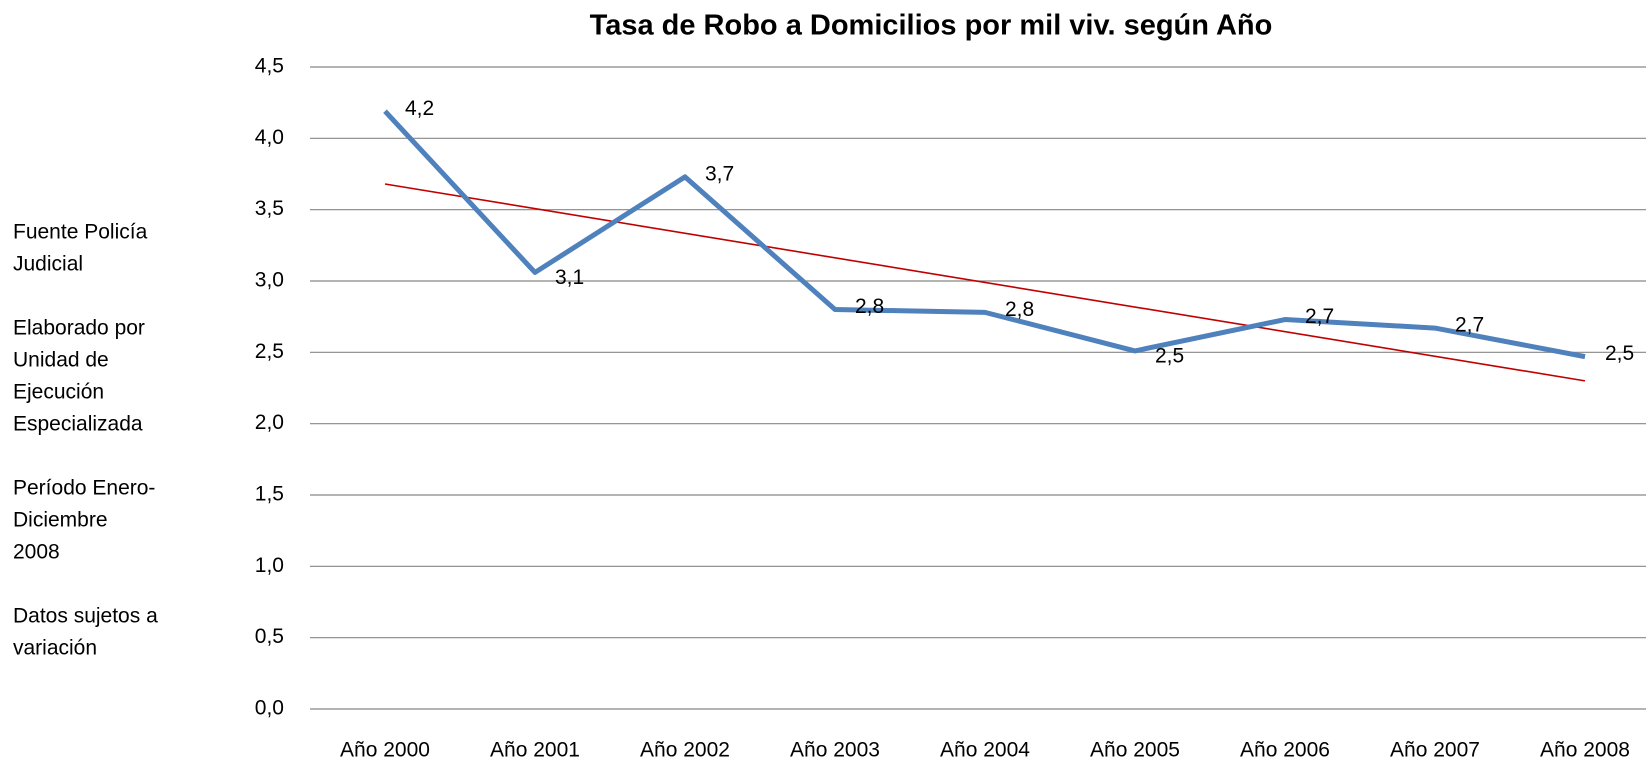 The image size is (1646, 762). I want to click on note-text: Elaborado por, so click(79, 328).